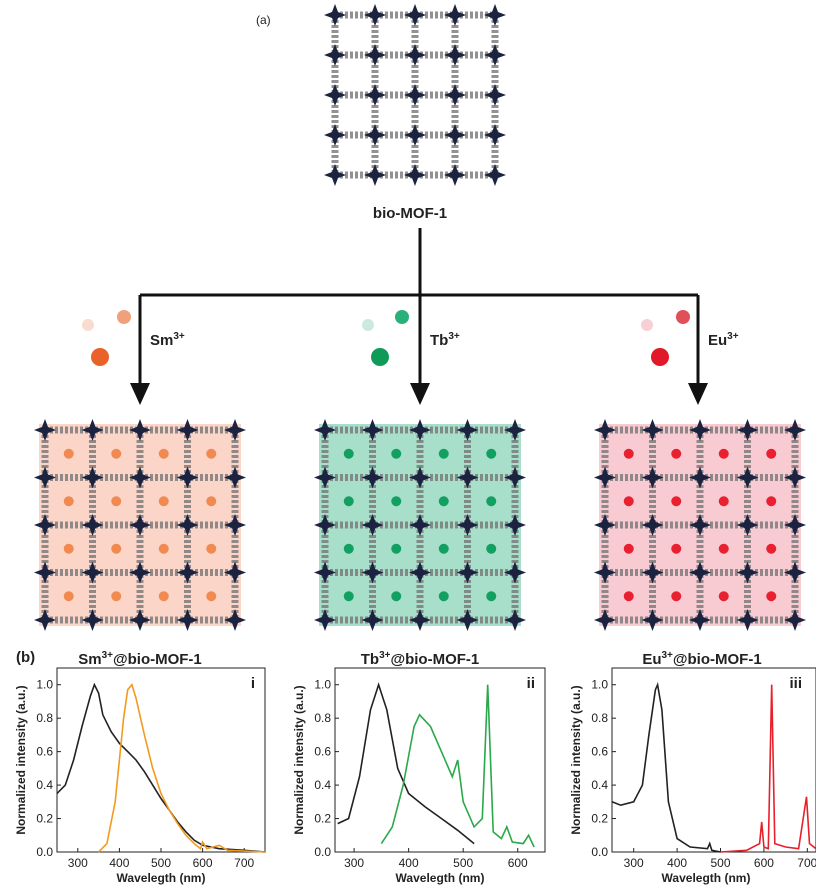 The image size is (816, 893). I want to click on ion-label: Tb3+, so click(445, 340).